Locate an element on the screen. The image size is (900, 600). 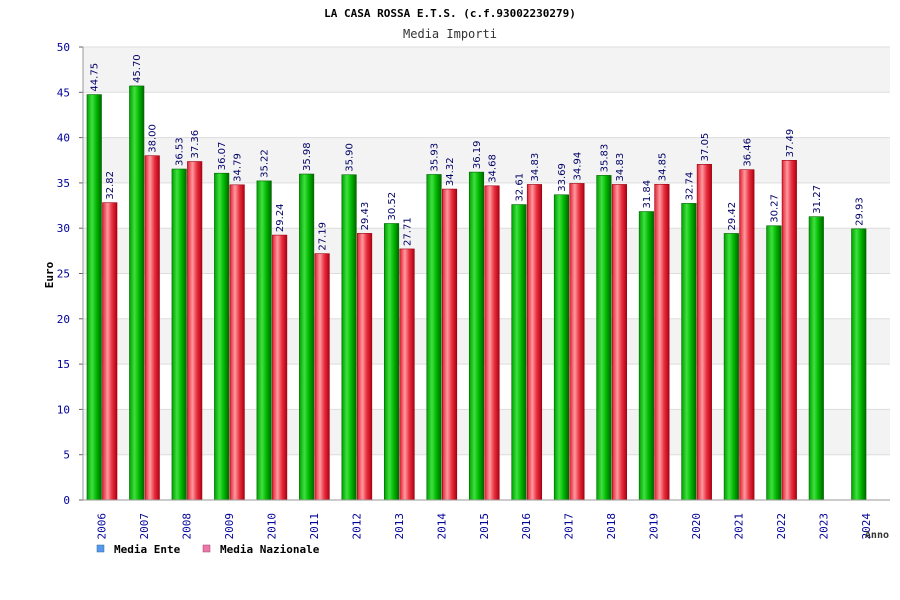
legend-swatch-media-nazionale is located at coordinates (206, 548).